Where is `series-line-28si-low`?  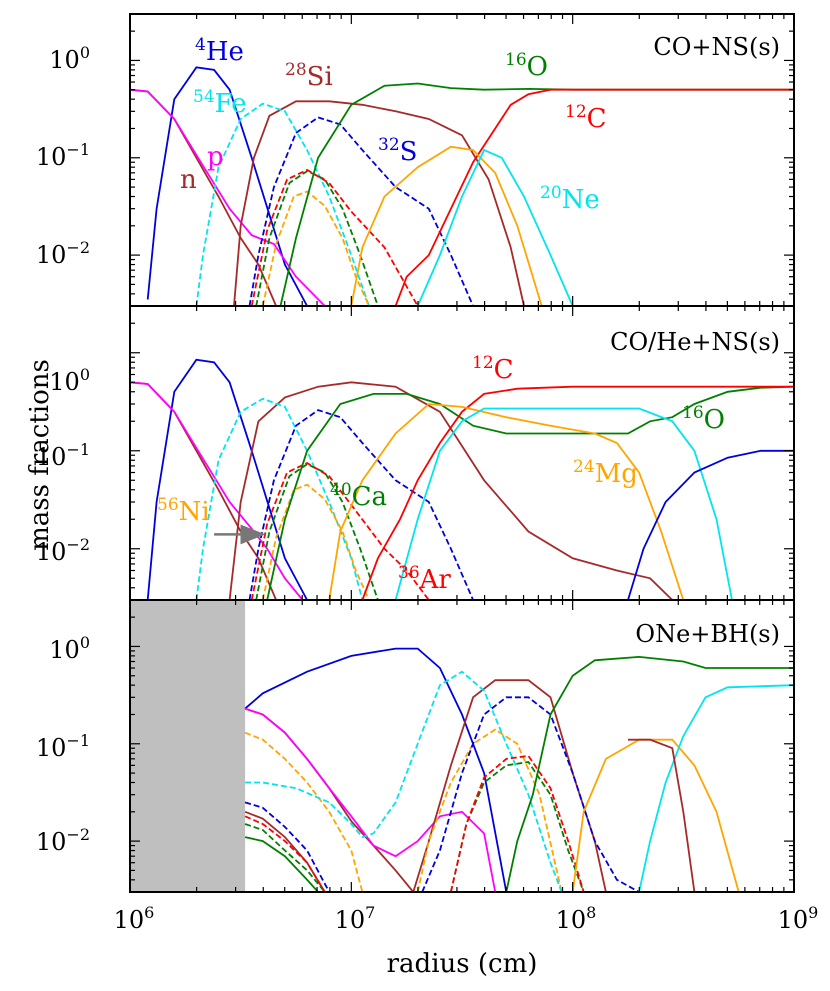 series-line-28si-low is located at coordinates (285, 851).